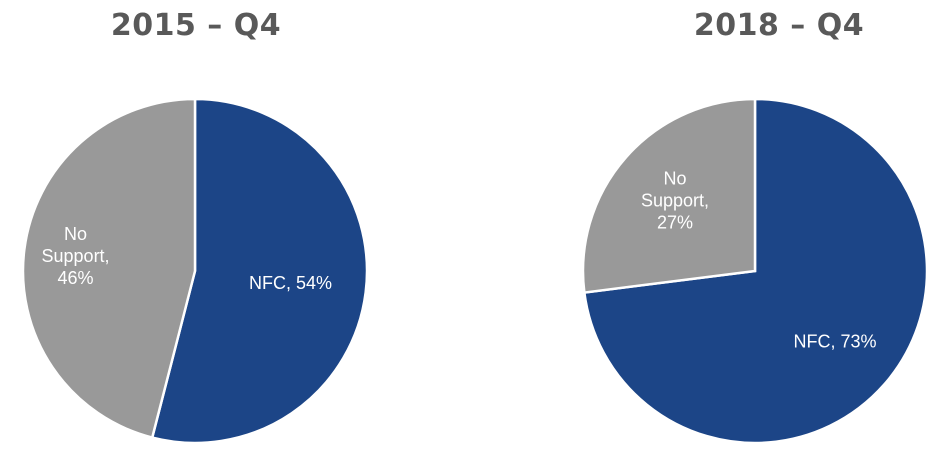 This screenshot has width=950, height=455. I want to click on chart-title-2015-q4: 2015 – Q4, so click(196, 25).